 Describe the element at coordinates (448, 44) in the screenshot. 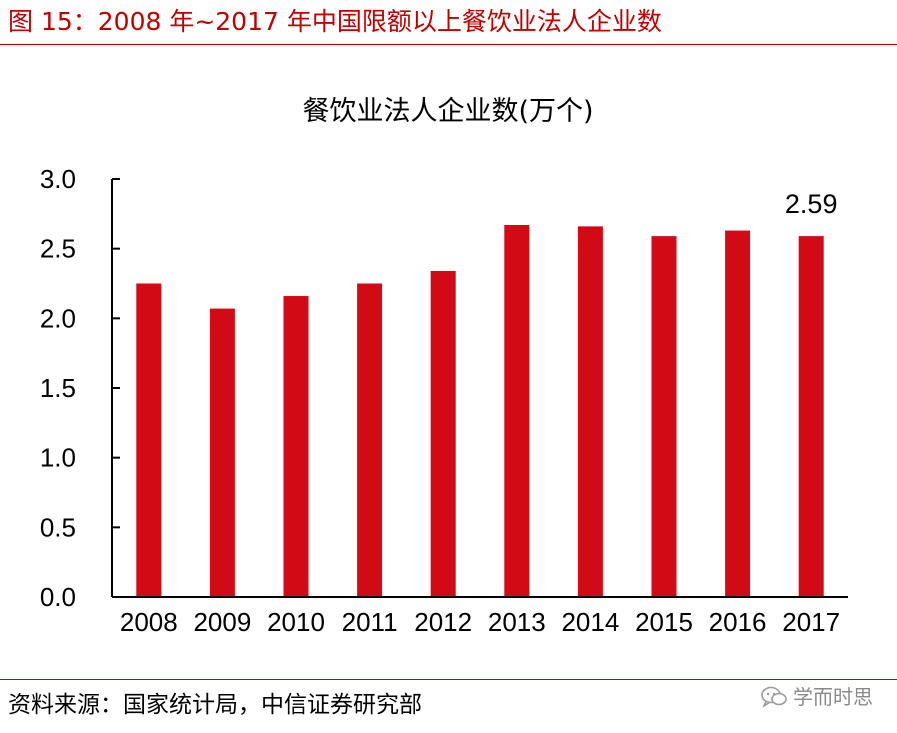

I see `title-divider` at that location.